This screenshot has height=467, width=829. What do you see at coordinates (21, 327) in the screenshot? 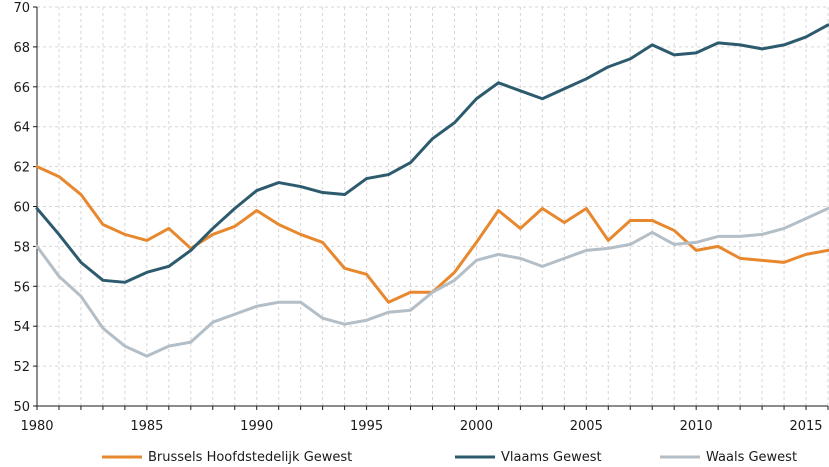
I see `y-tick-label: 54` at bounding box center [21, 327].